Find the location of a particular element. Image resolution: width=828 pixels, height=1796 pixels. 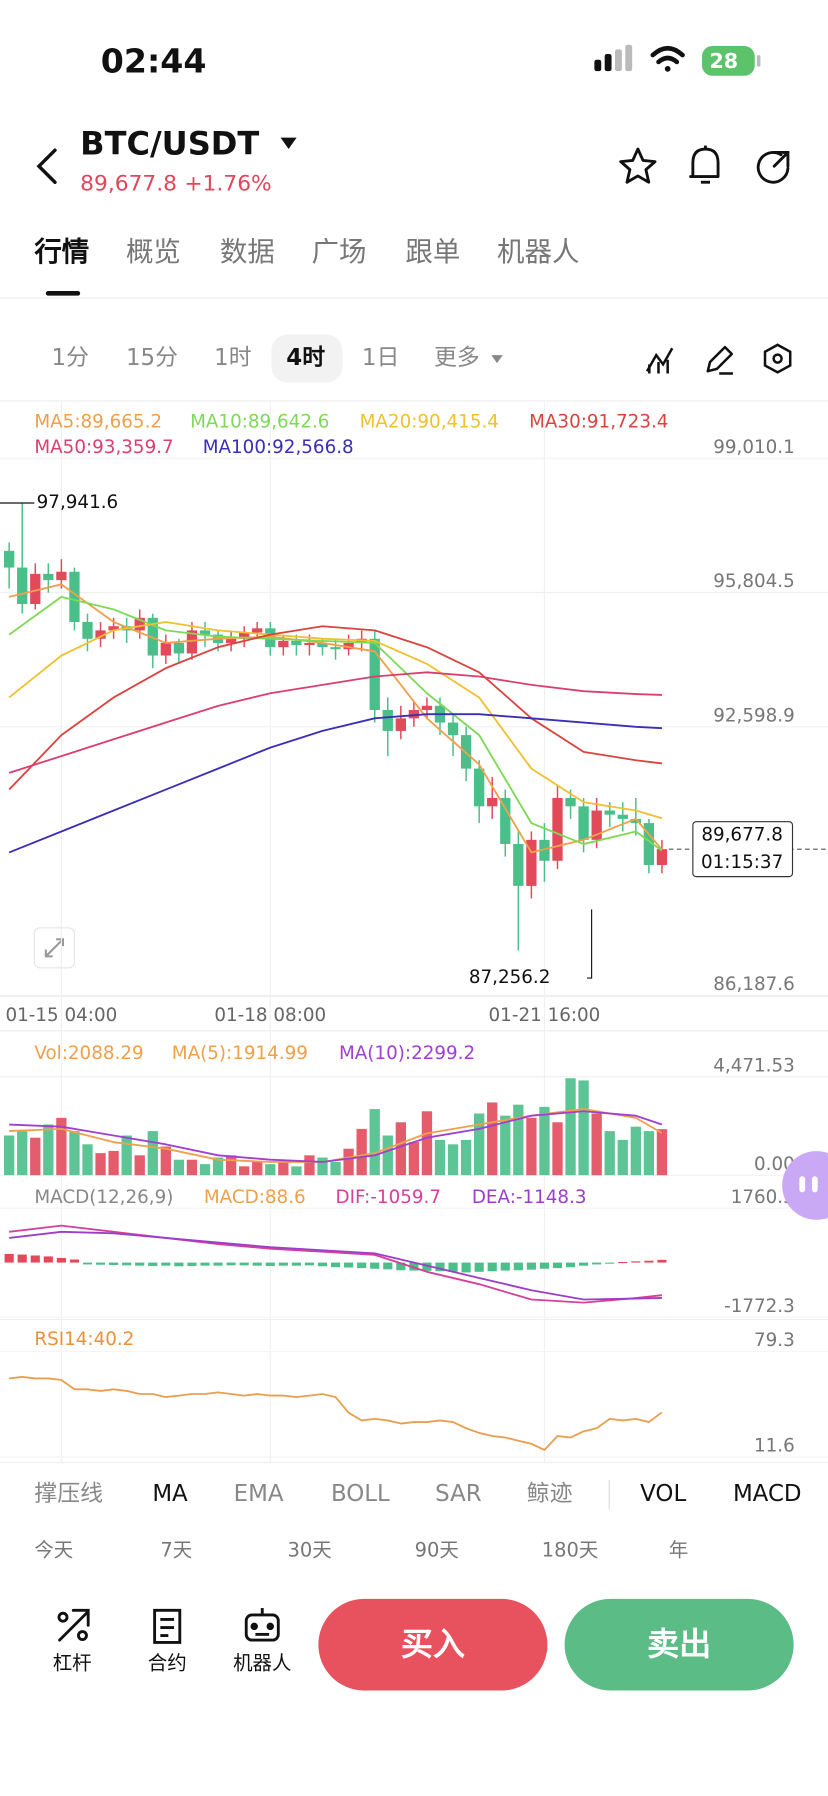

interval: 15分 is located at coordinates (152, 358).